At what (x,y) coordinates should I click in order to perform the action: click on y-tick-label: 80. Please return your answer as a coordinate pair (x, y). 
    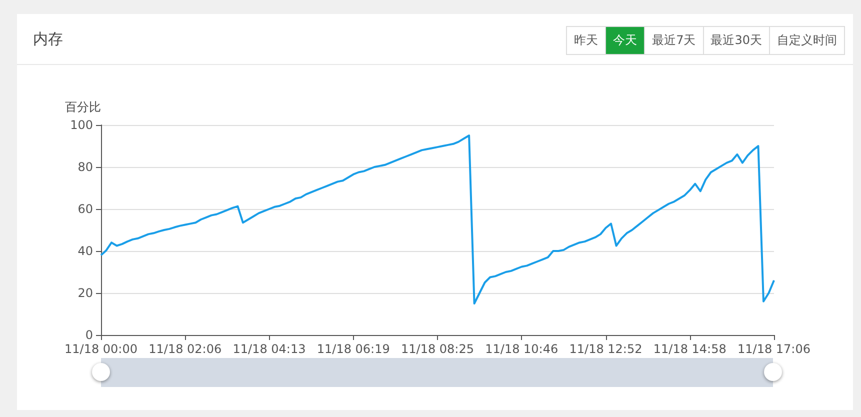
    Looking at the image, I should click on (85, 167).